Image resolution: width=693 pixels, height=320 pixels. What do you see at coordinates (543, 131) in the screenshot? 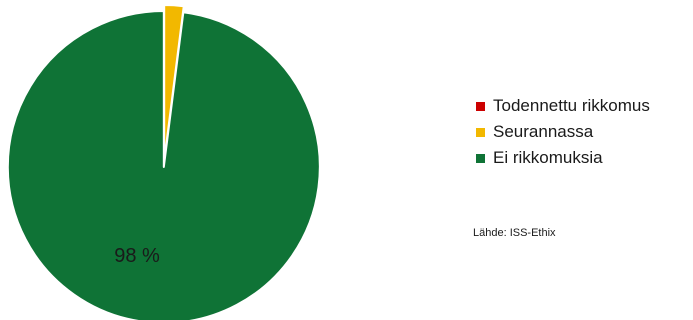
I see `legend-label-seurannassa: Seurannassa` at bounding box center [543, 131].